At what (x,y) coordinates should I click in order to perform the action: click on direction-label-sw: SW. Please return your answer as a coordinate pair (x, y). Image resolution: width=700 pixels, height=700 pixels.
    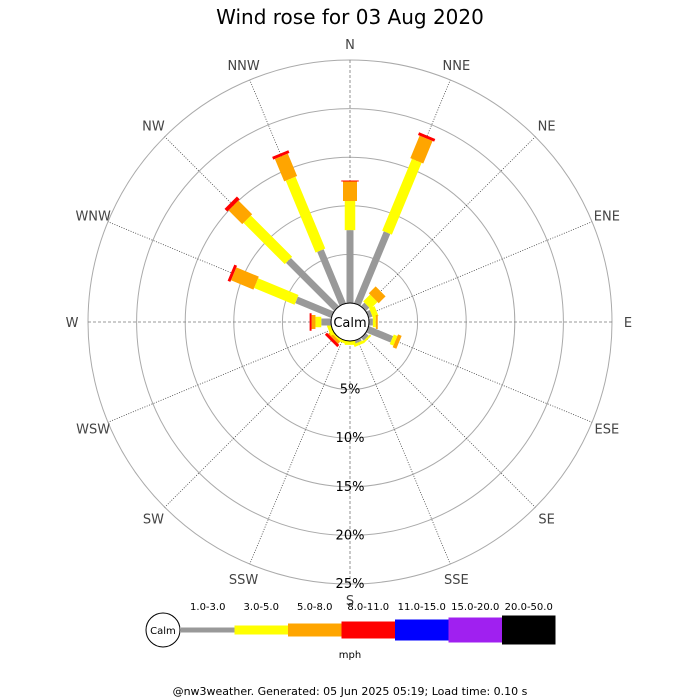
    Looking at the image, I should click on (153, 520).